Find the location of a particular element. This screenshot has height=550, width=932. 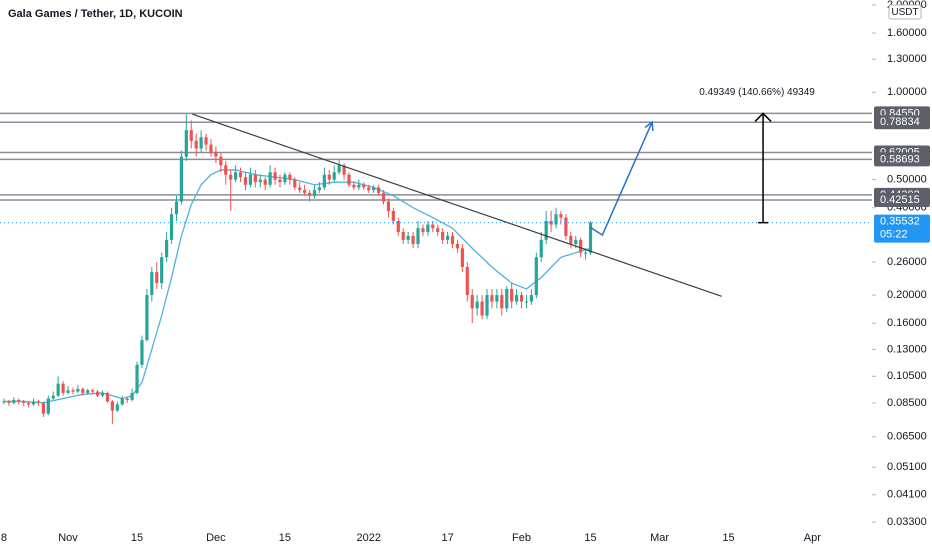

last-price-badge is located at coordinates (902, 228).